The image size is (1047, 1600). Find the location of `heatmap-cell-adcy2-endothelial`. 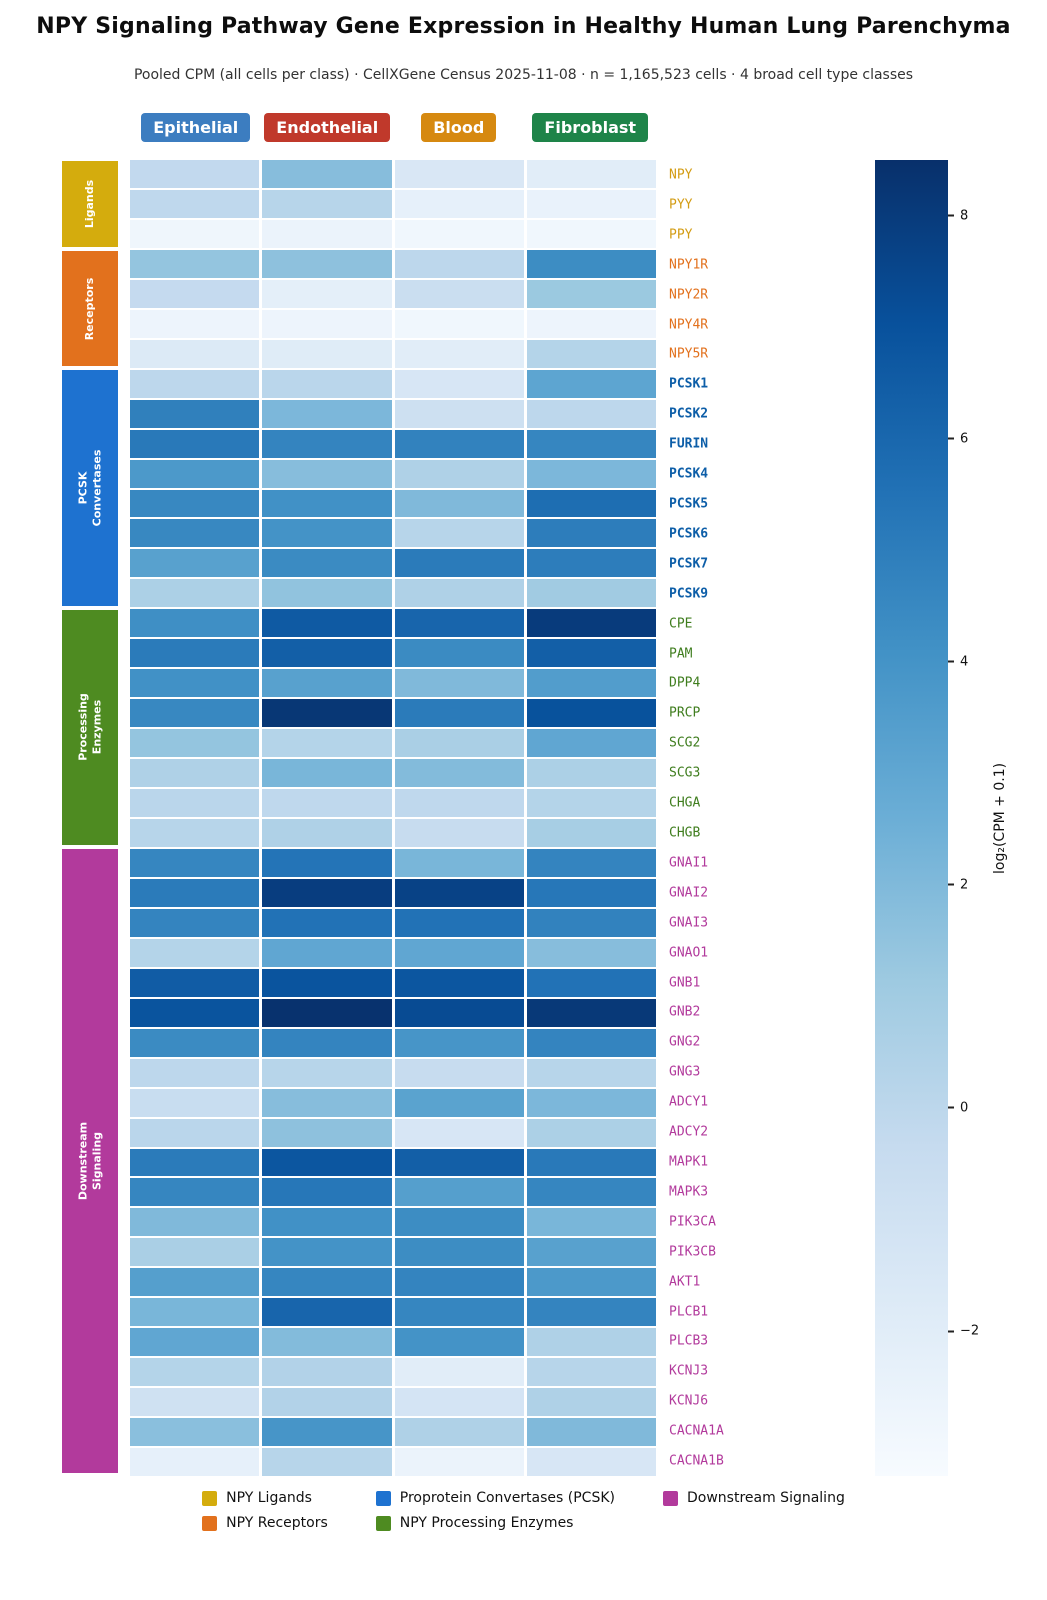

heatmap-cell-adcy2-endothelial is located at coordinates (327, 1132).